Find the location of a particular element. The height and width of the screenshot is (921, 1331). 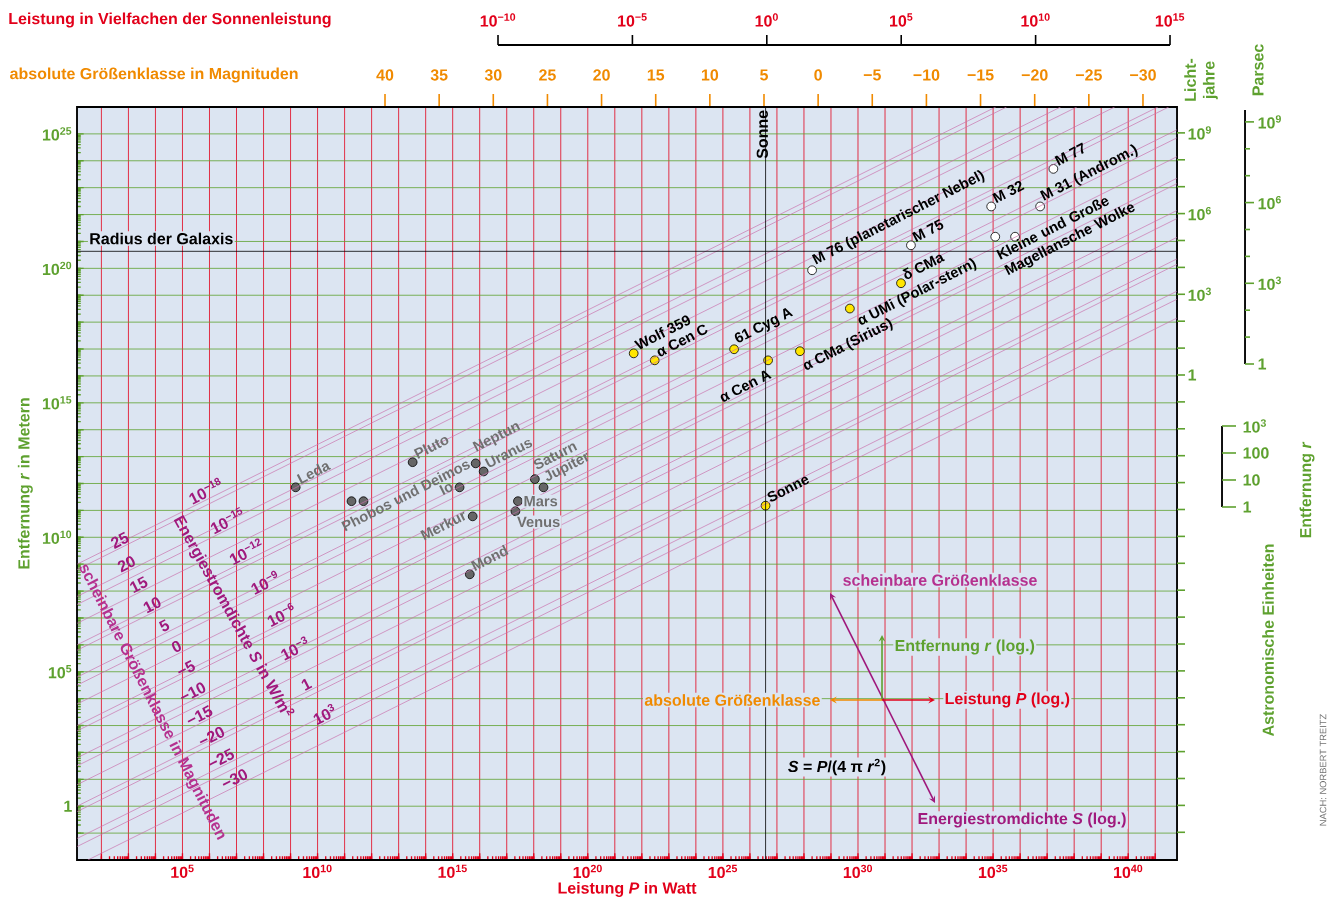

x-tick-label: 10$^{25}$ is located at coordinates (723, 871).